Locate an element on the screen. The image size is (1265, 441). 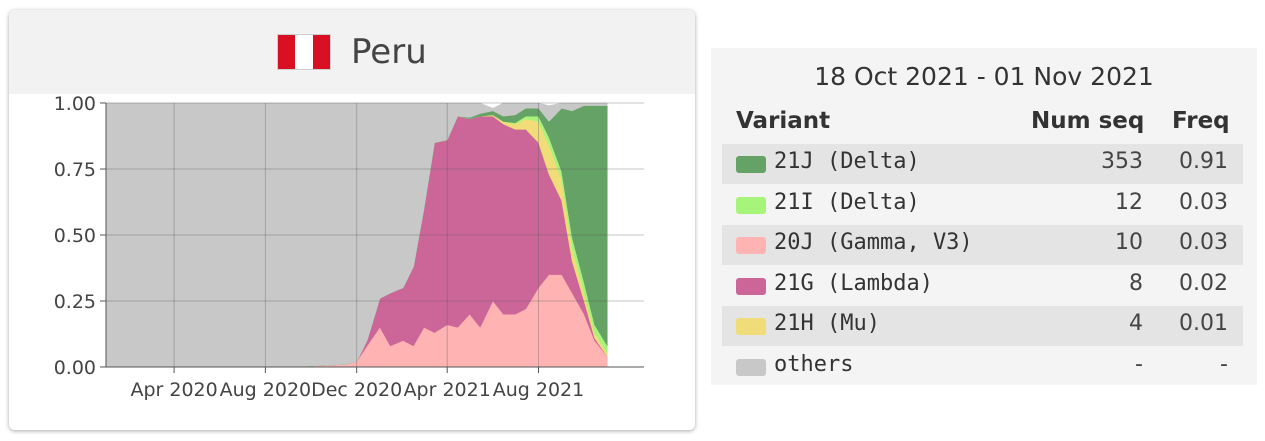
variant-row: 20J (Gamma, V3) 10 0.03 is located at coordinates (982, 245).